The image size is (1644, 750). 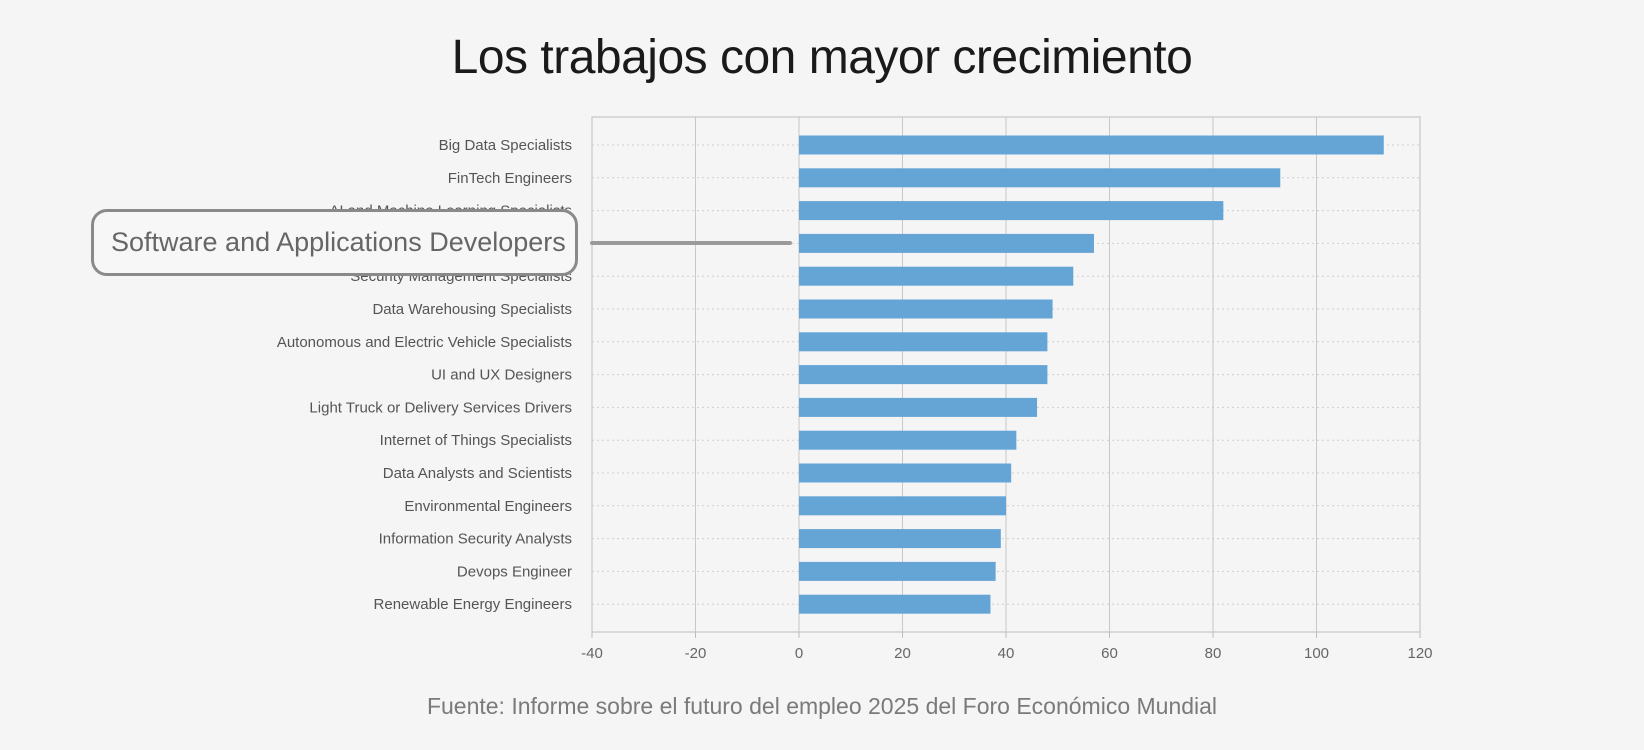 I want to click on category-label: Light Truck or Delivery Services Drivers, so click(x=440, y=407).